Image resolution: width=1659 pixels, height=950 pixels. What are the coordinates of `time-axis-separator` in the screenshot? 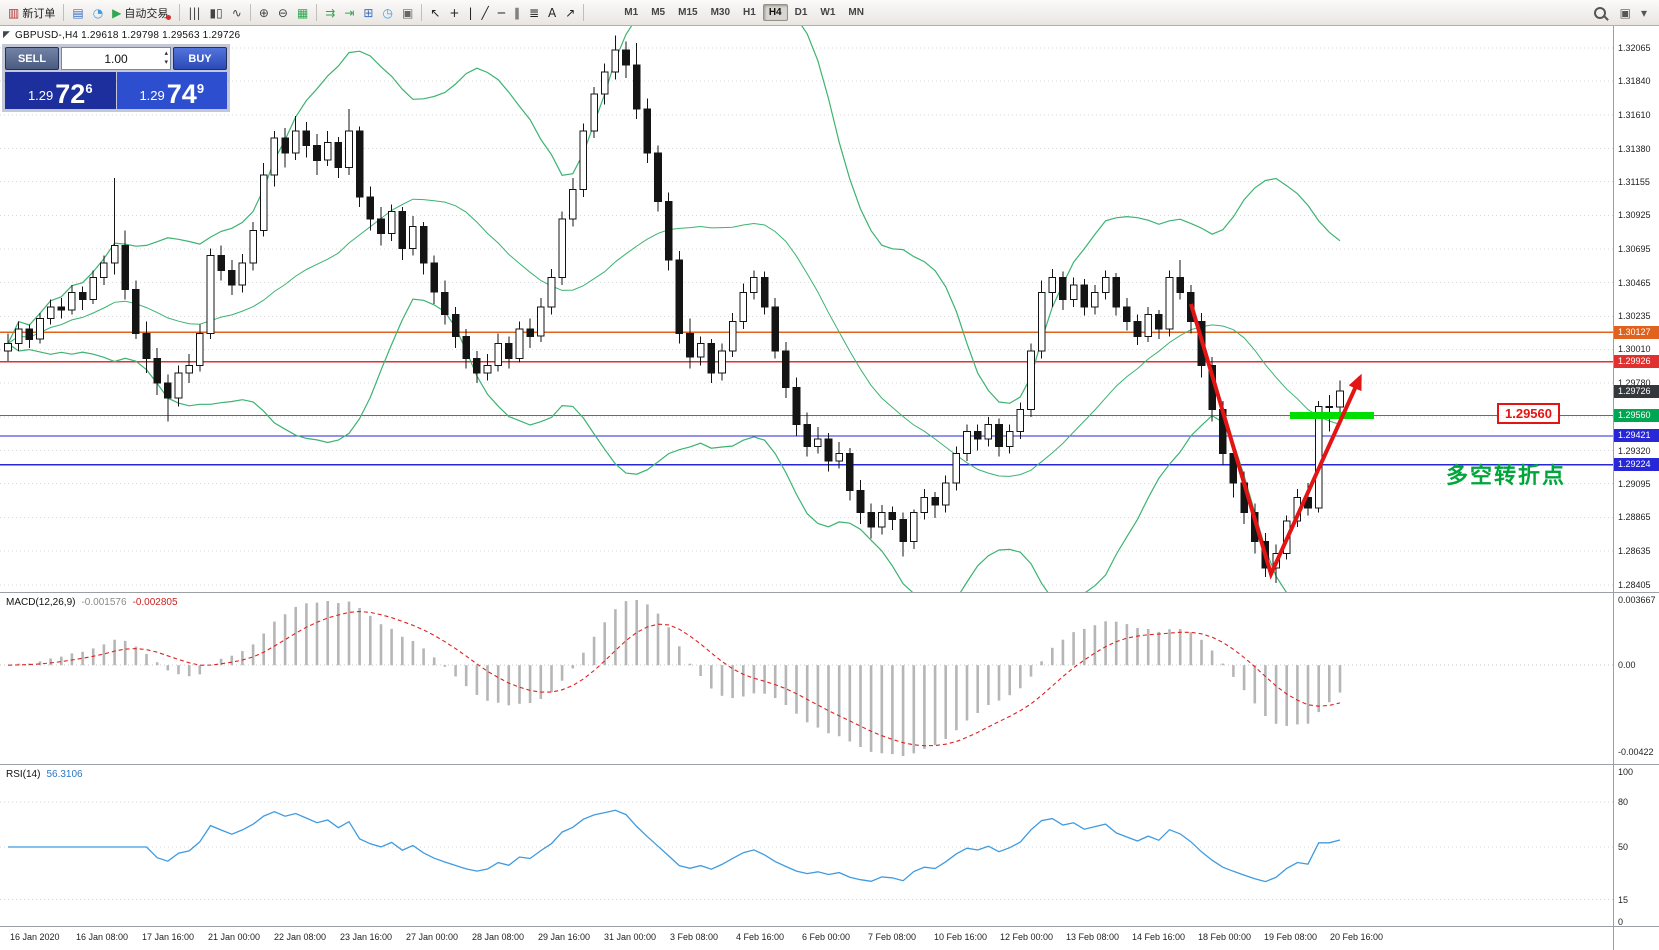 It's located at (829, 926).